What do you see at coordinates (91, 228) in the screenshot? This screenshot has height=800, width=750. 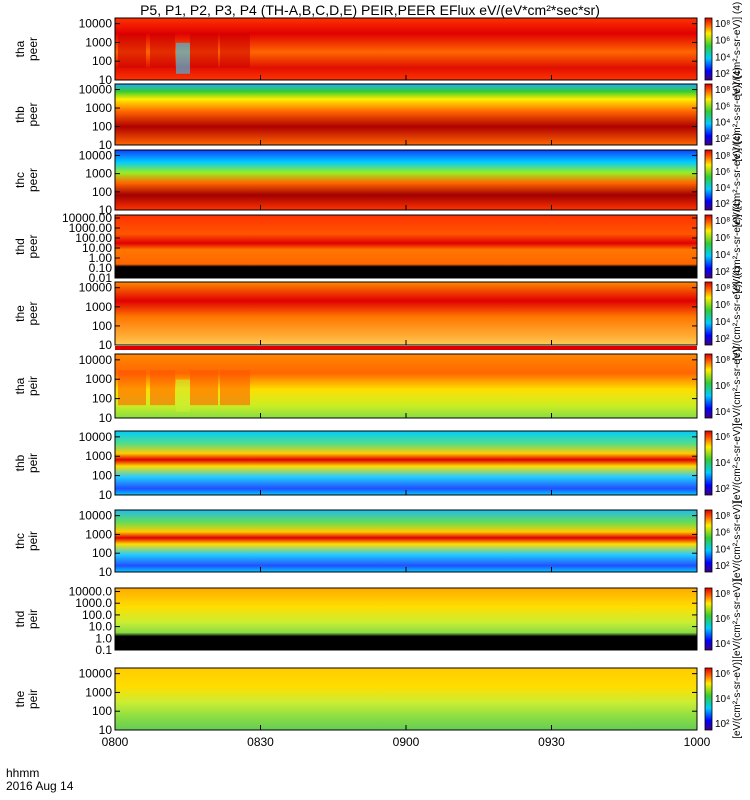 I see `y-tick-label: 1000.00` at bounding box center [91, 228].